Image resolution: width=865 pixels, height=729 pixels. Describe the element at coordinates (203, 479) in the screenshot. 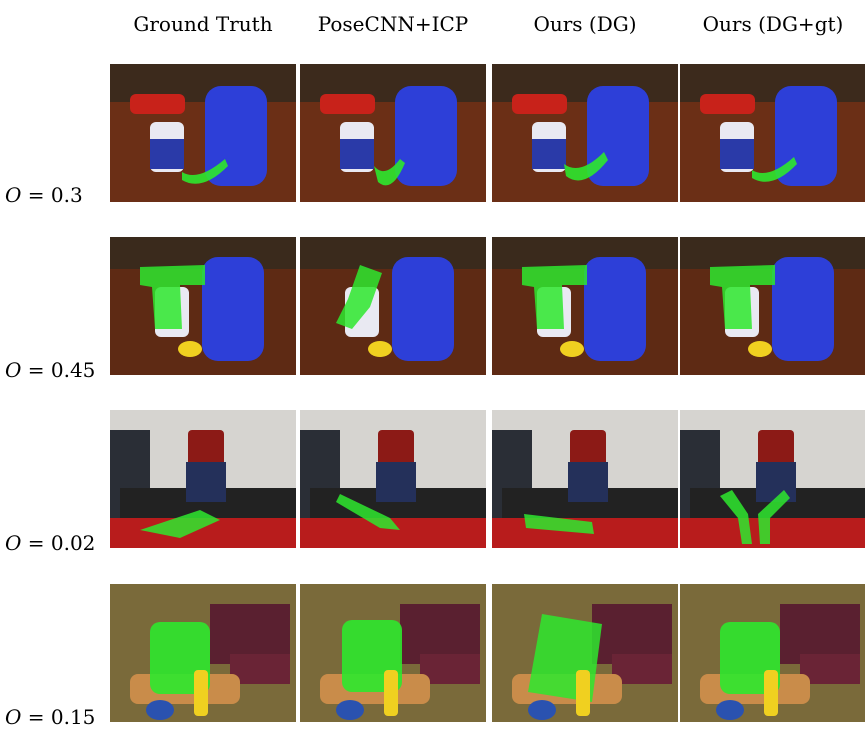

I see `result-image-r3-ground-truth` at that location.